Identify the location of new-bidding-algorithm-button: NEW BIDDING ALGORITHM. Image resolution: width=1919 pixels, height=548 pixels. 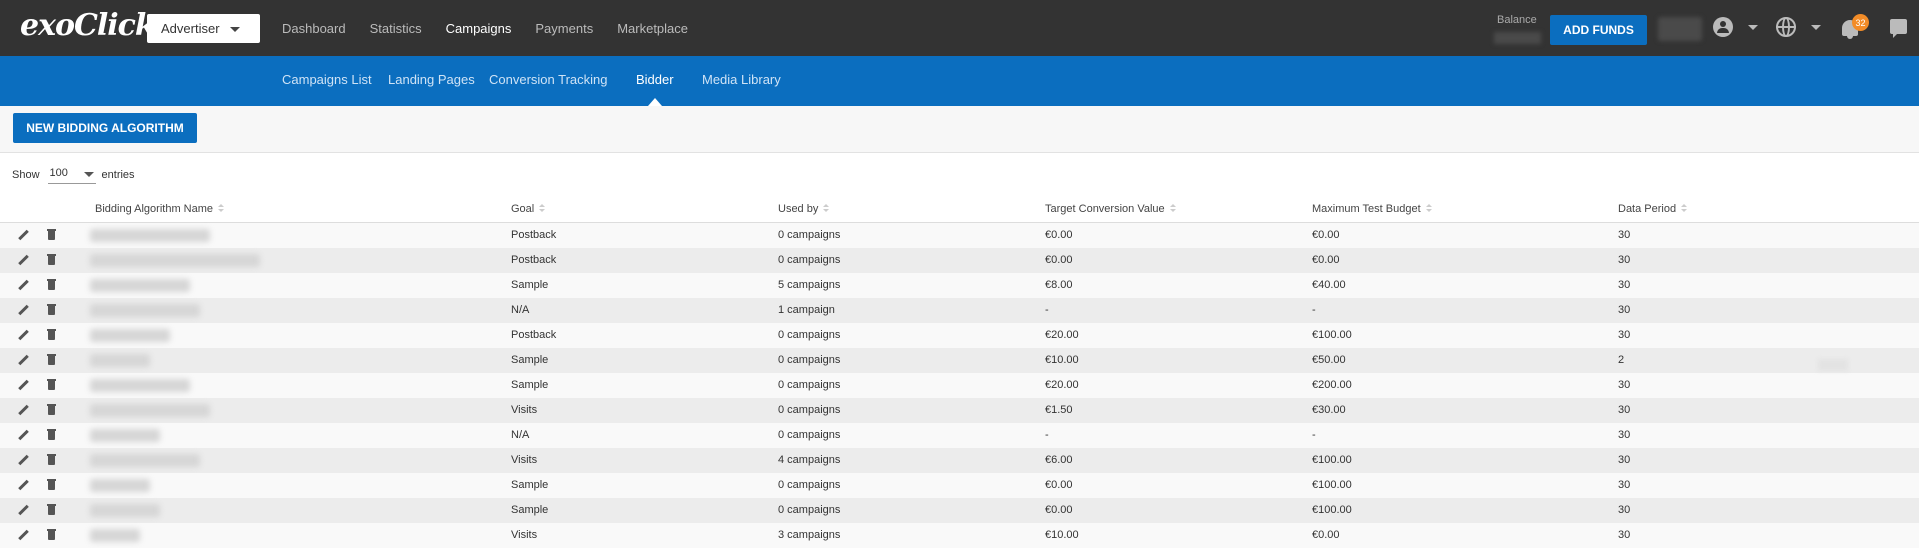
(105, 128).